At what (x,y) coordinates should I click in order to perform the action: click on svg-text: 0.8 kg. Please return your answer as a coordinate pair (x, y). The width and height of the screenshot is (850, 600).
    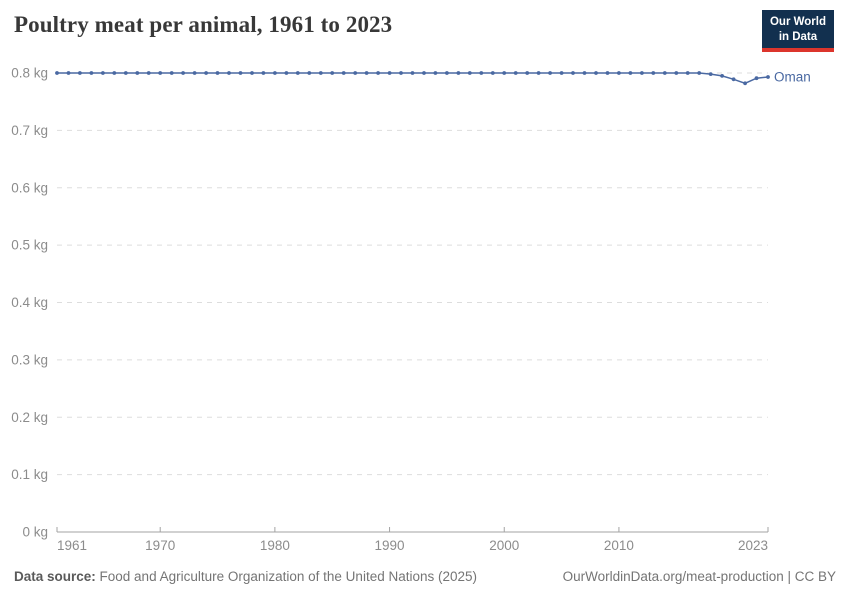
    Looking at the image, I should click on (29, 73).